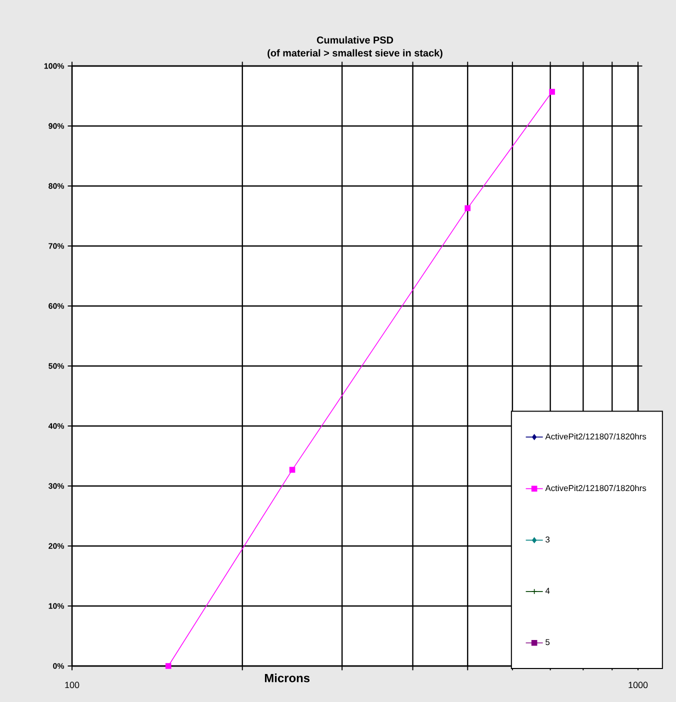 This screenshot has height=702, width=676. What do you see at coordinates (355, 40) in the screenshot?
I see `chart-title: Cumulative PSD` at bounding box center [355, 40].